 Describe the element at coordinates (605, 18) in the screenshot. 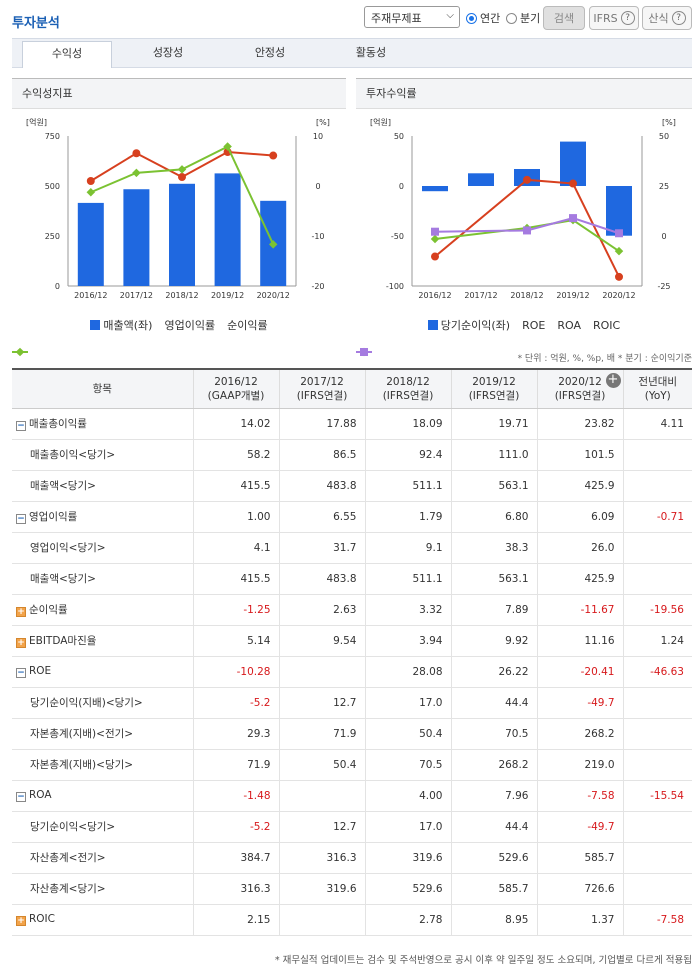

I see `ifrs-label: IFRS` at that location.